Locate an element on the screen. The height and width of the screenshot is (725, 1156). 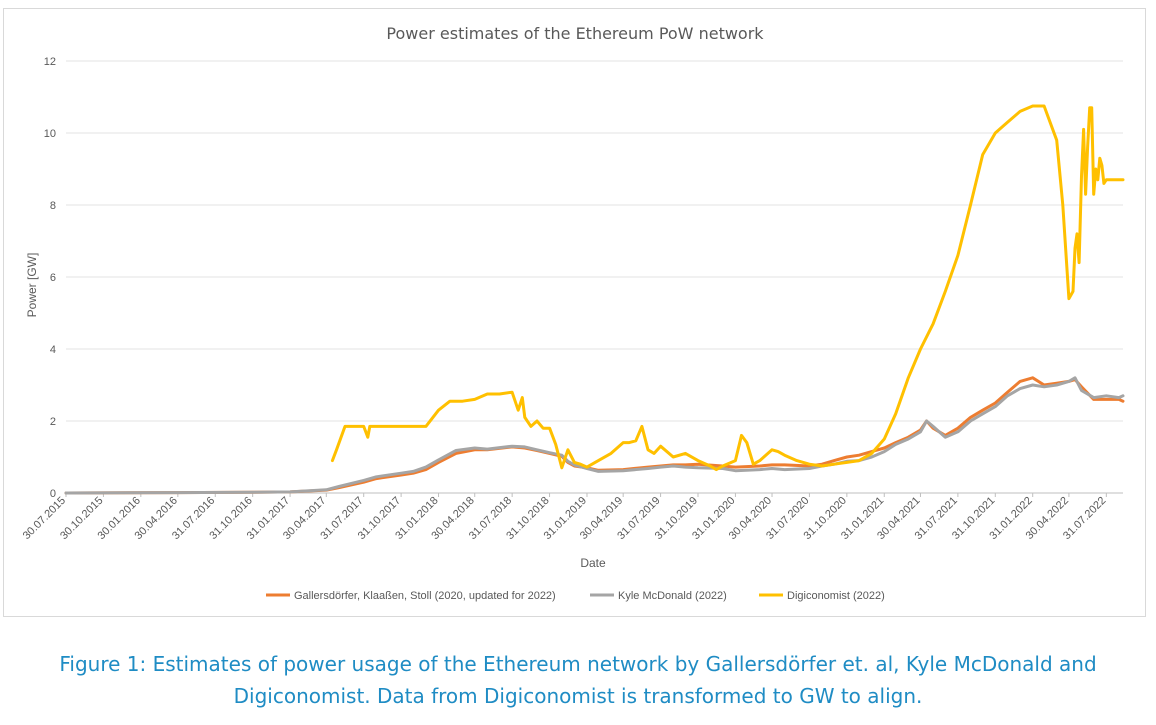
y-tick-label: 0 is located at coordinates (53, 494).